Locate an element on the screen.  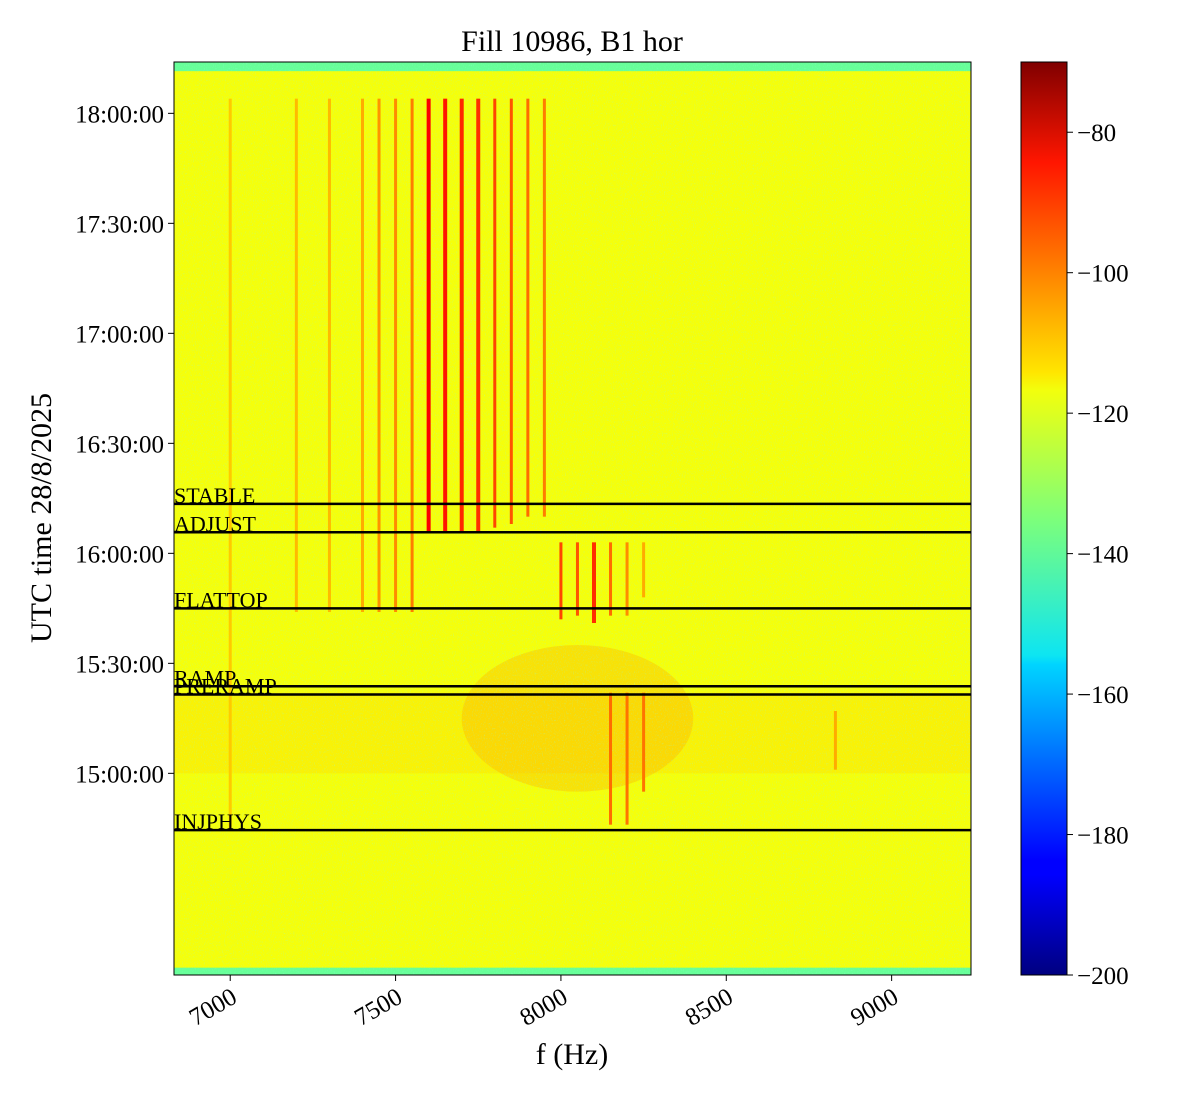
colorbar: −80 −100 −120 −140 −160 −180 −200 is located at coordinates (1074, 525).